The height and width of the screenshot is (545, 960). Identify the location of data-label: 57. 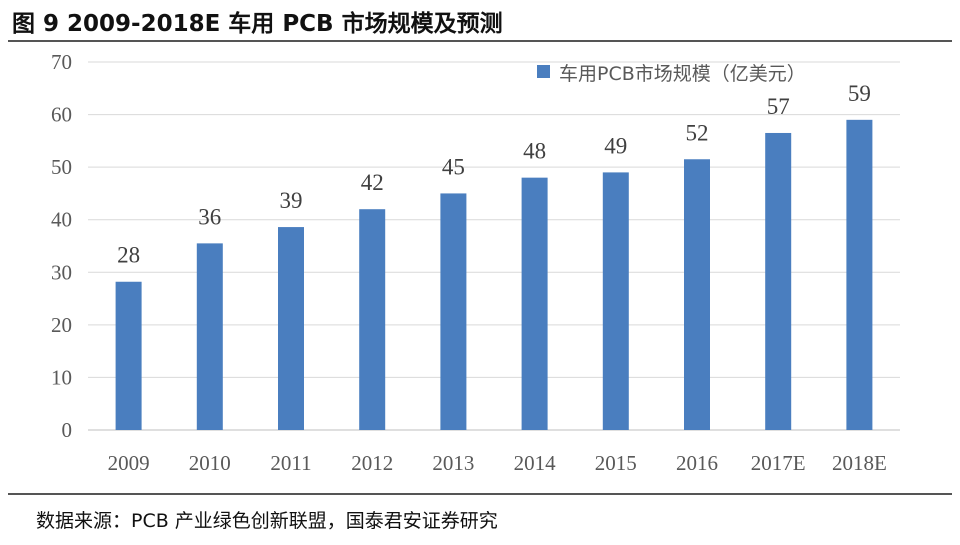
(778, 106).